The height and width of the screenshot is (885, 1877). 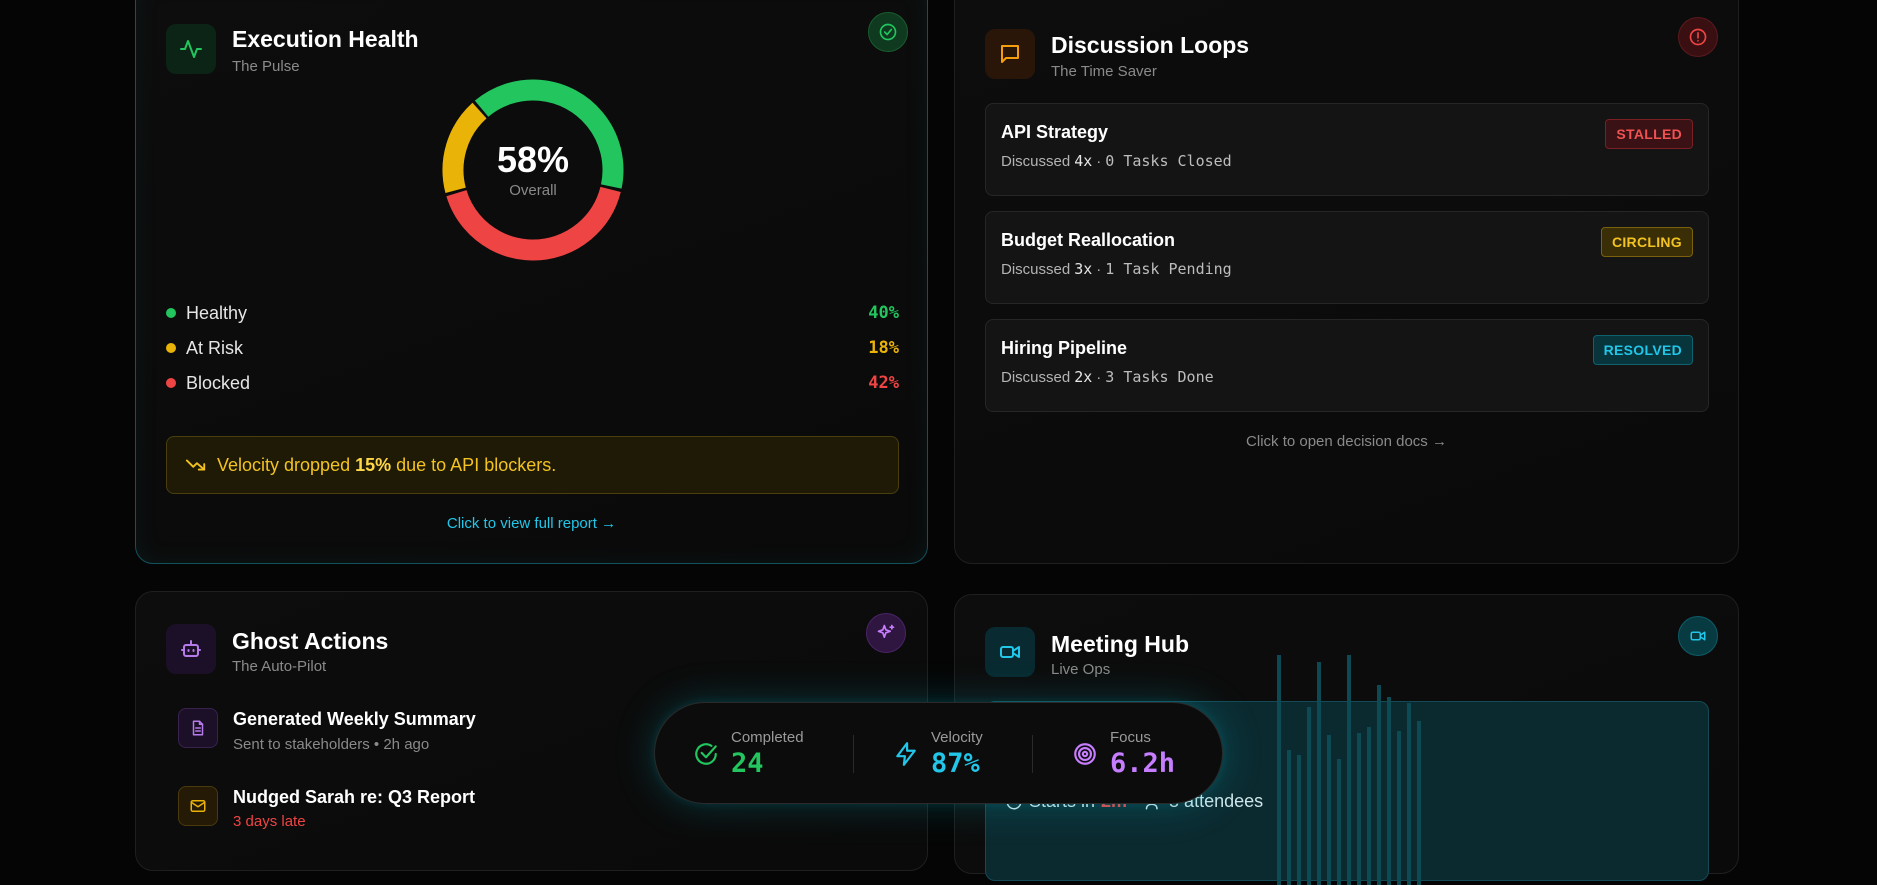 I want to click on open-decision-docs-link: Click to open decision docs →, so click(x=1346, y=441).